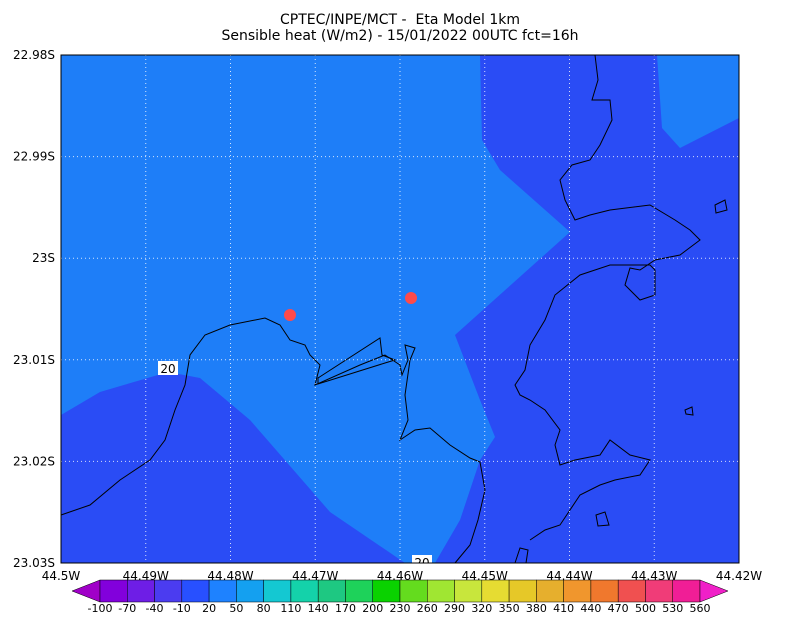 The height and width of the screenshot is (622, 800). Describe the element at coordinates (569, 576) in the screenshot. I see `x-tick-label: 44.44W` at that location.